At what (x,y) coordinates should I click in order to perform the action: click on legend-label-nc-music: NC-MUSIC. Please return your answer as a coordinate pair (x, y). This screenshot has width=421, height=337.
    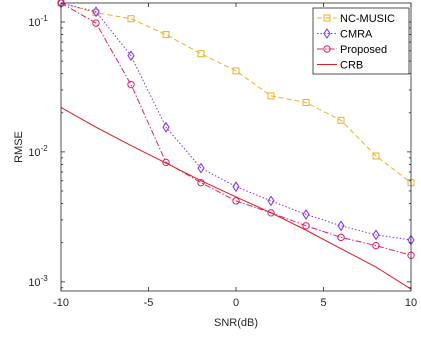
    Looking at the image, I should click on (367, 19).